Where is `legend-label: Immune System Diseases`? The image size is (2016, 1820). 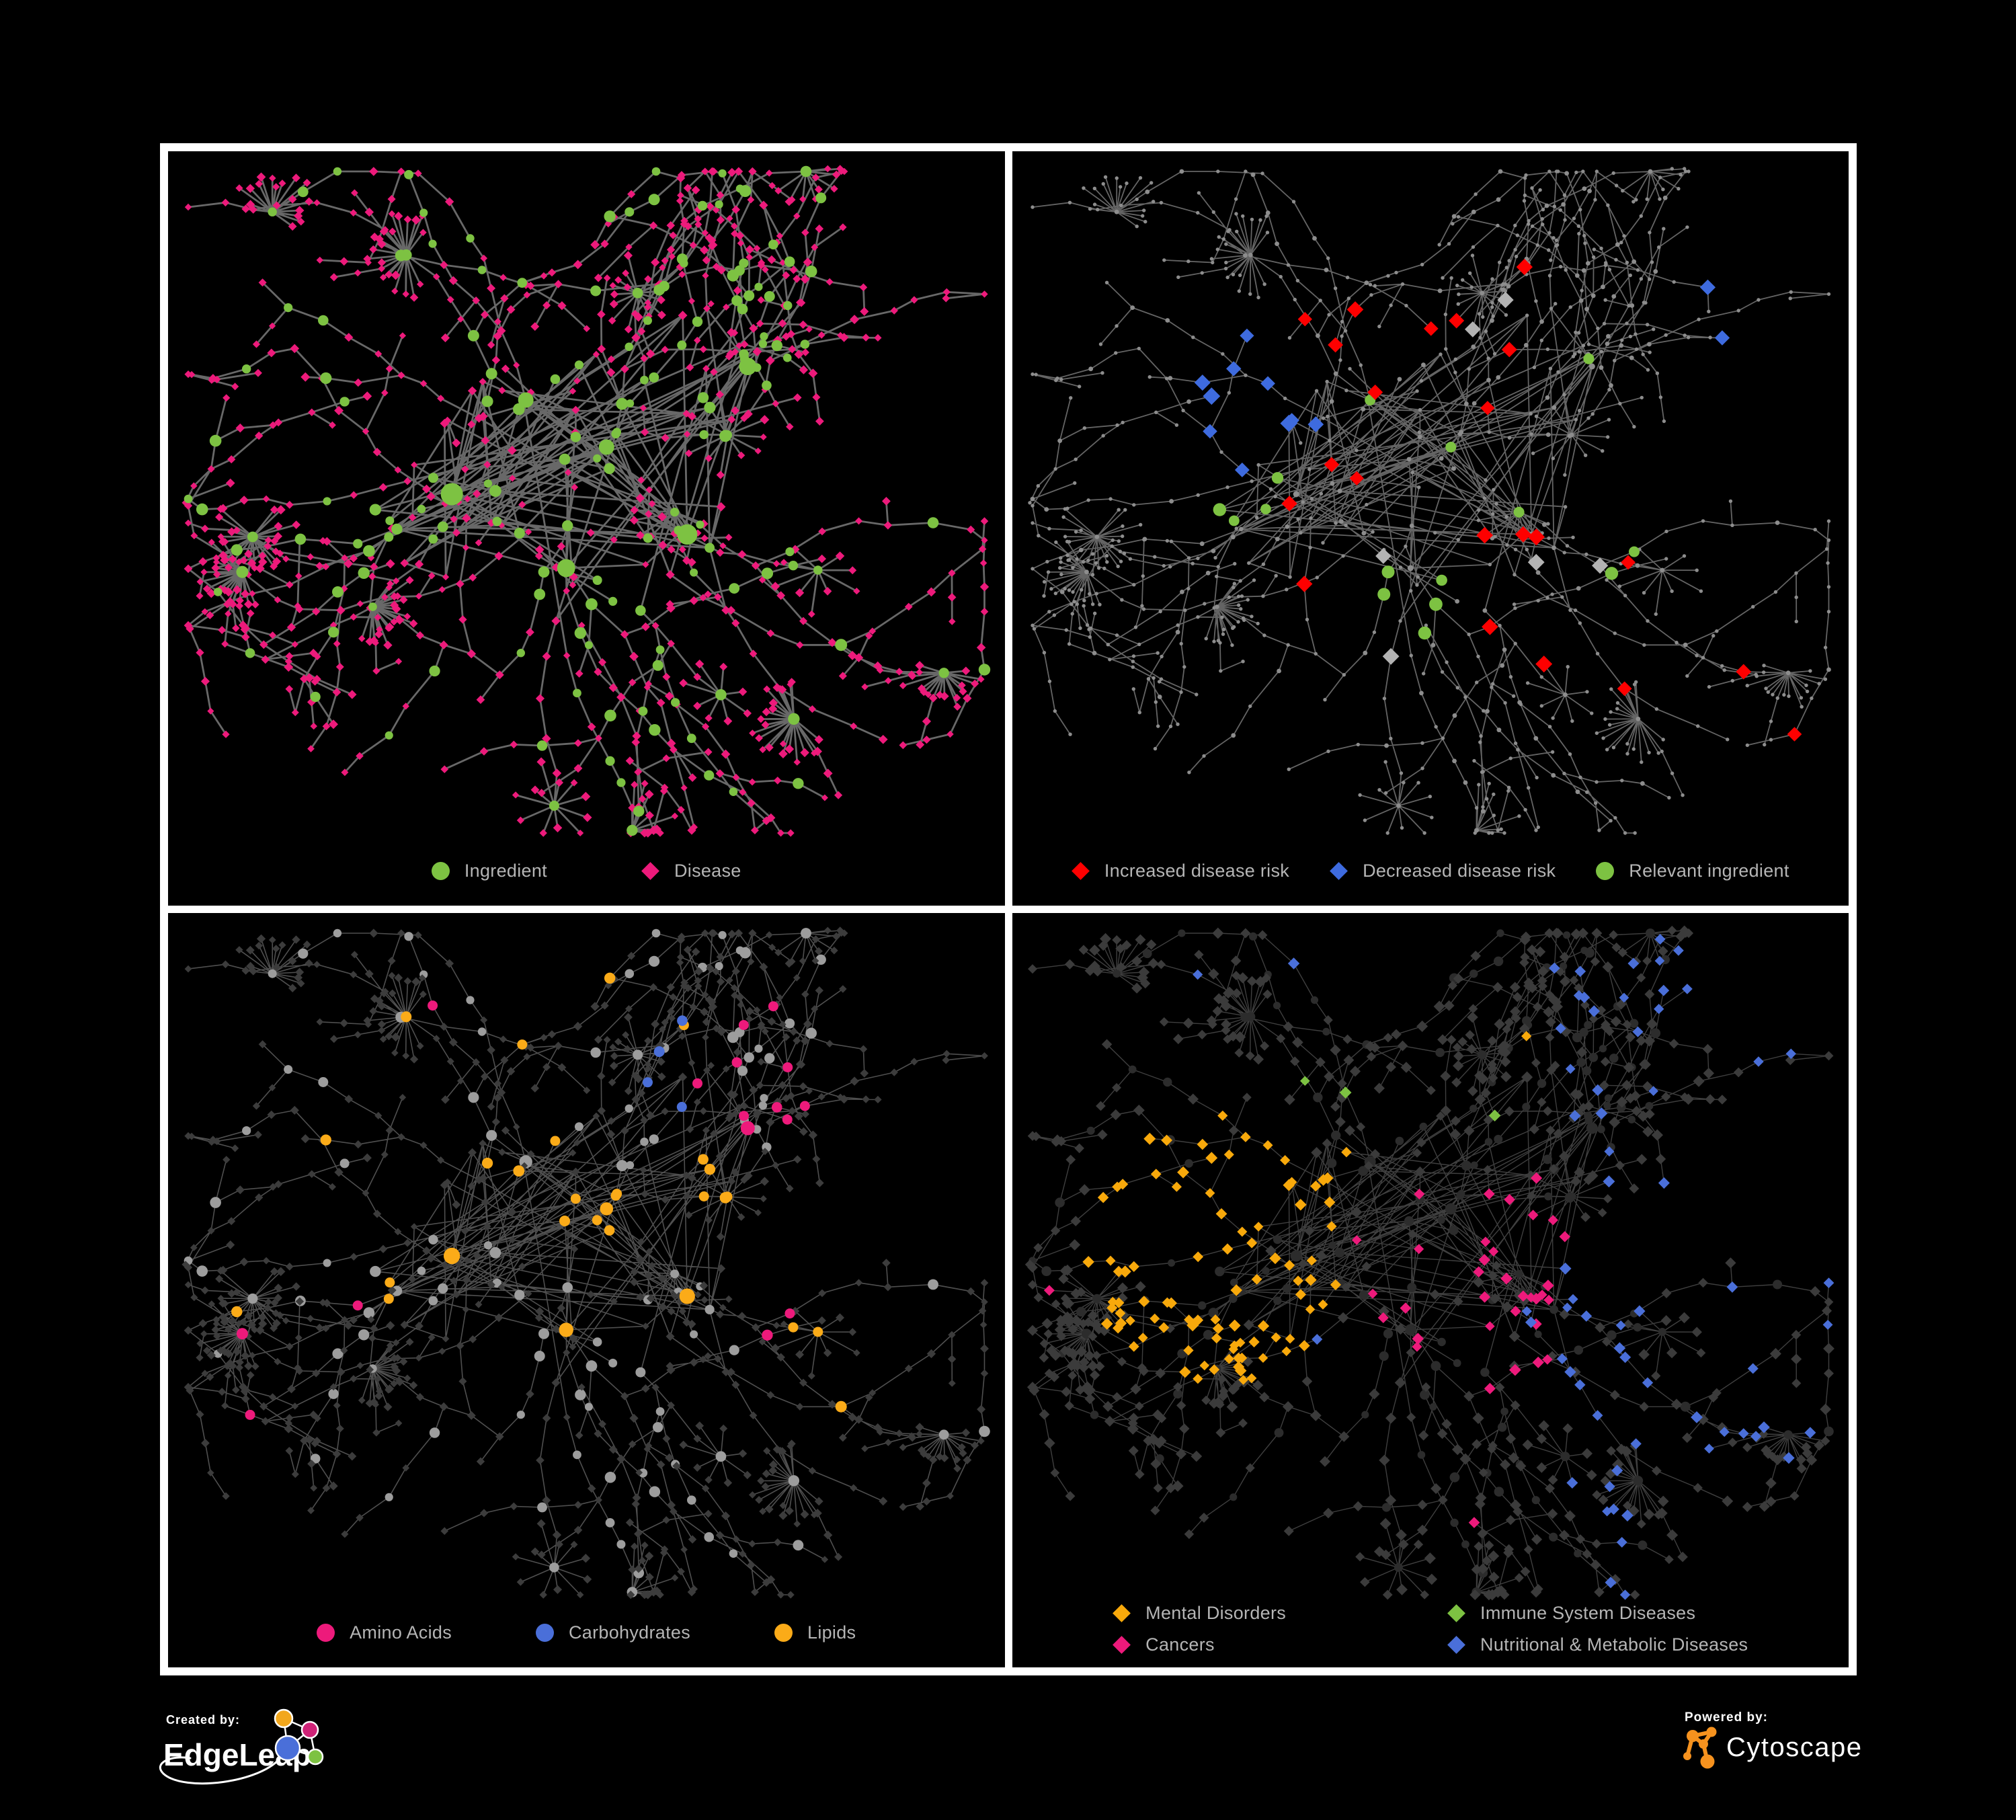
legend-label: Immune System Diseases is located at coordinates (1588, 1613).